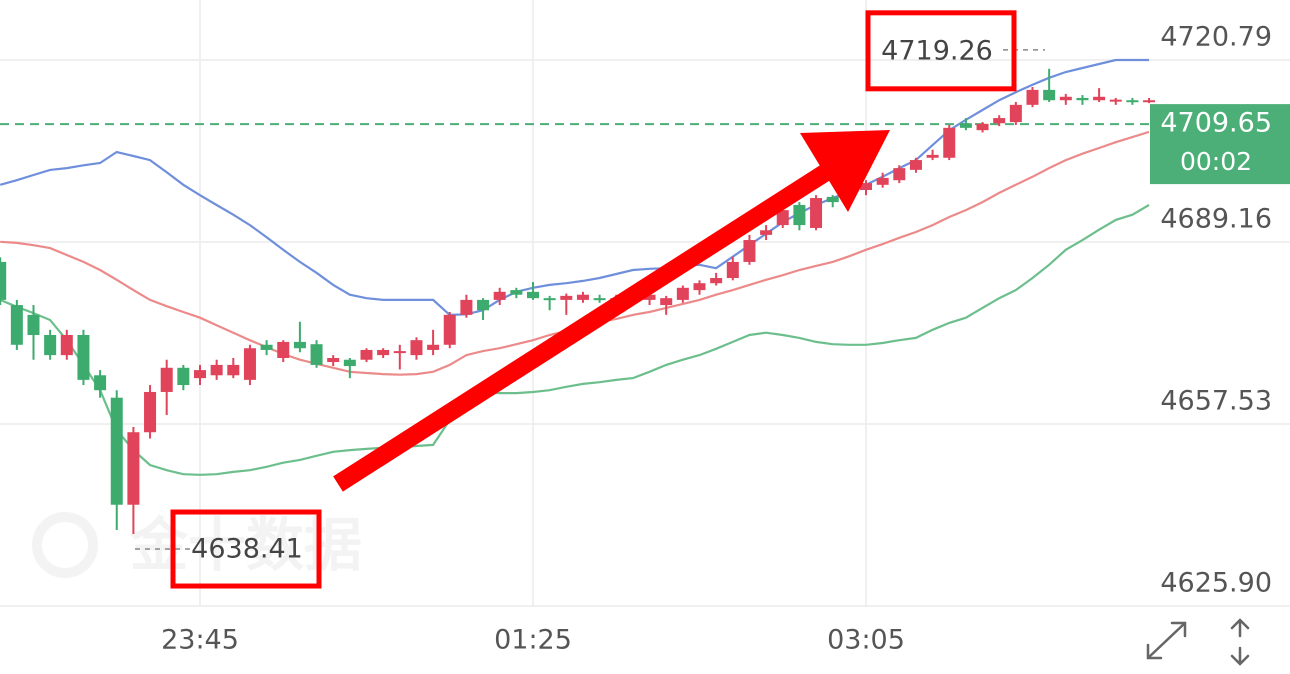 The image size is (1290, 674). I want to click on low-marker-label: 4638.41, so click(247, 549).